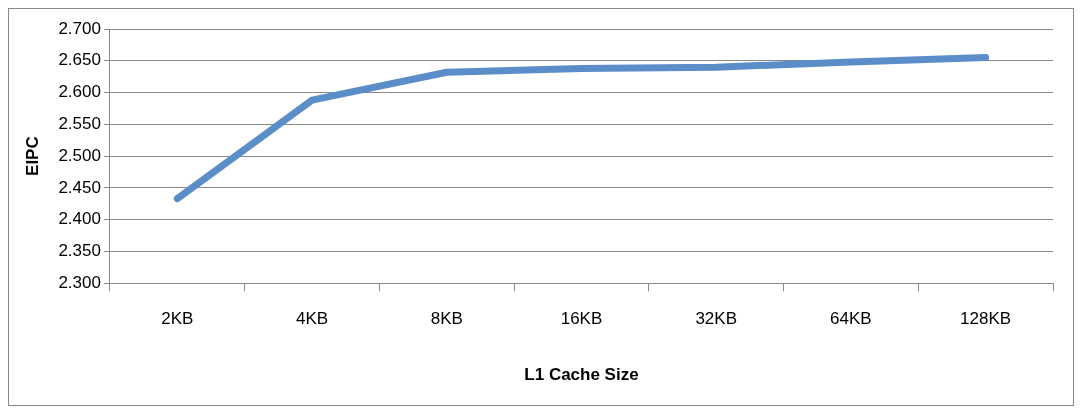 This screenshot has height=414, width=1082. What do you see at coordinates (79, 60) in the screenshot?
I see `y-tick-label: 2.650` at bounding box center [79, 60].